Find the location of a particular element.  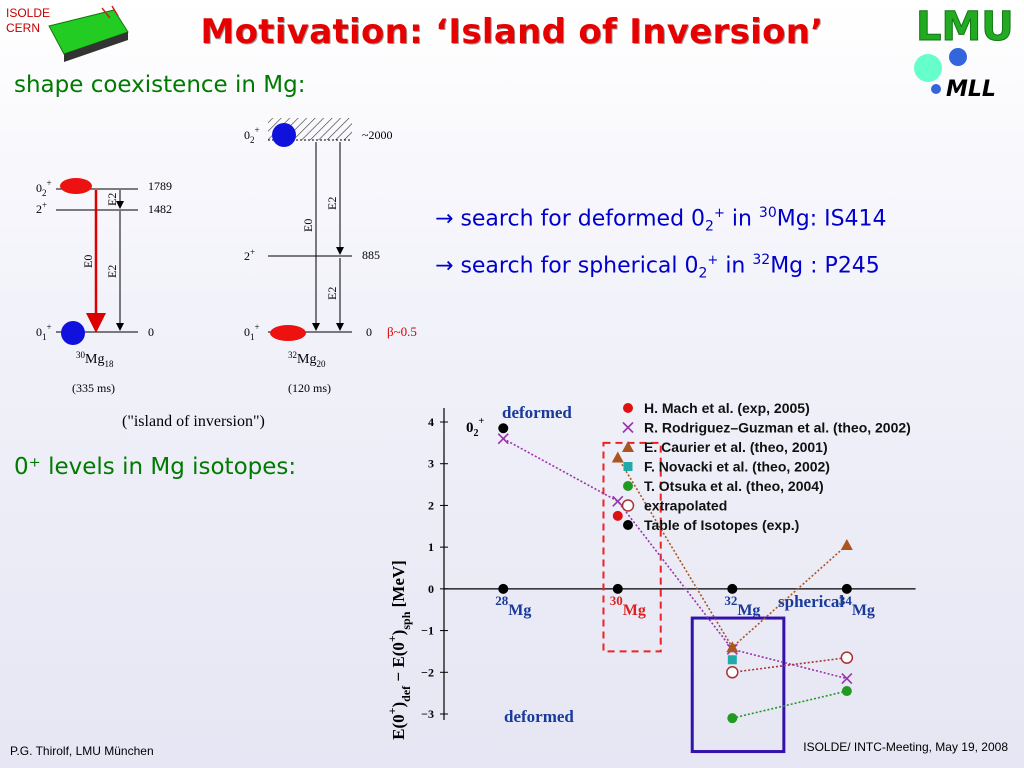

nucleus-label: 30Mg18 is located at coordinates (95, 359).